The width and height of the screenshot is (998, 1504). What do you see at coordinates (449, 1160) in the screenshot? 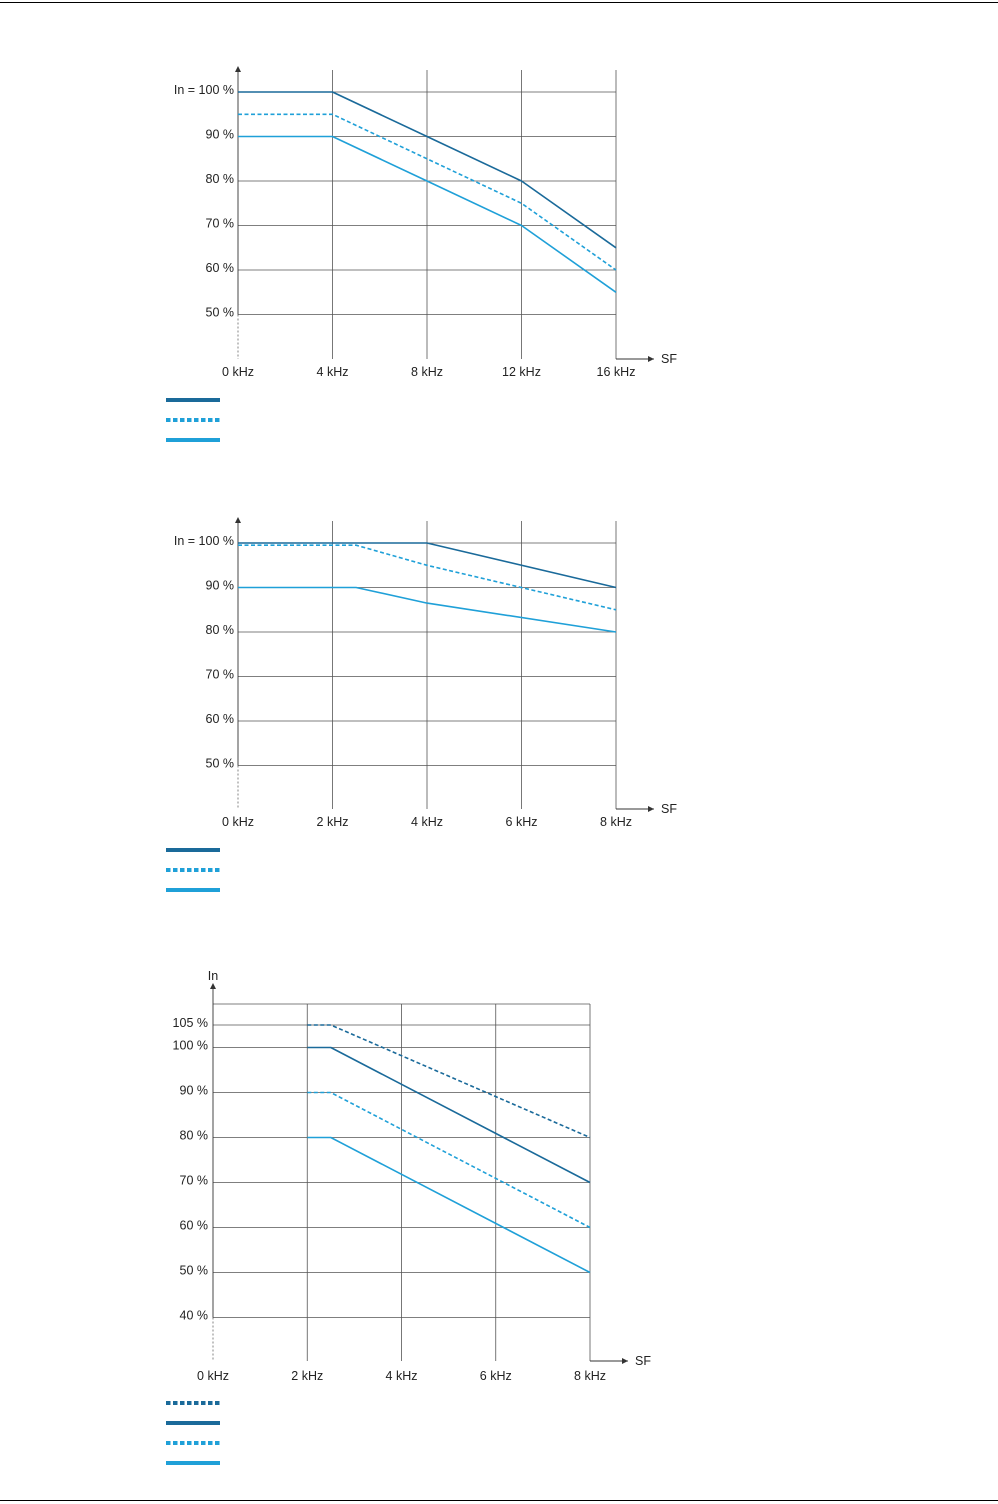
I see `chart3-series-3-line` at bounding box center [449, 1160].